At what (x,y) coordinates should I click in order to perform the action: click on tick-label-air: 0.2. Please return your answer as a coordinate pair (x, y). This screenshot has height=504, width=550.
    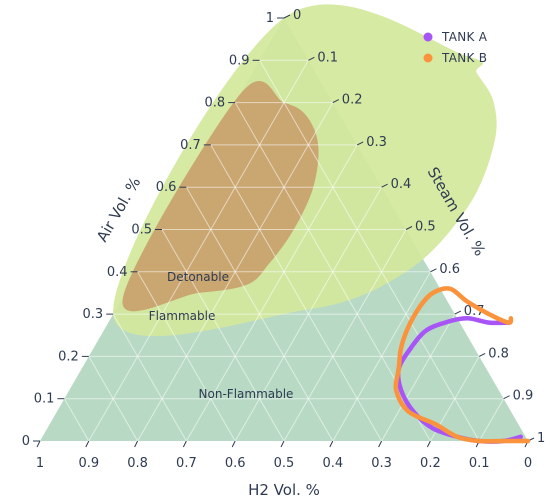
    Looking at the image, I should click on (68, 356).